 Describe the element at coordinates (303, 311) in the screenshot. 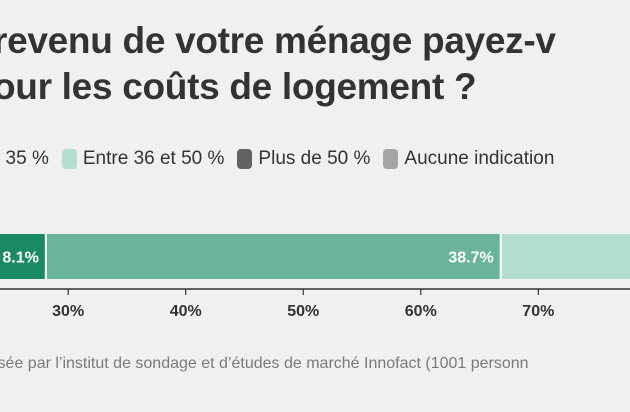

I see `x-tick-label-50: 50%` at that location.